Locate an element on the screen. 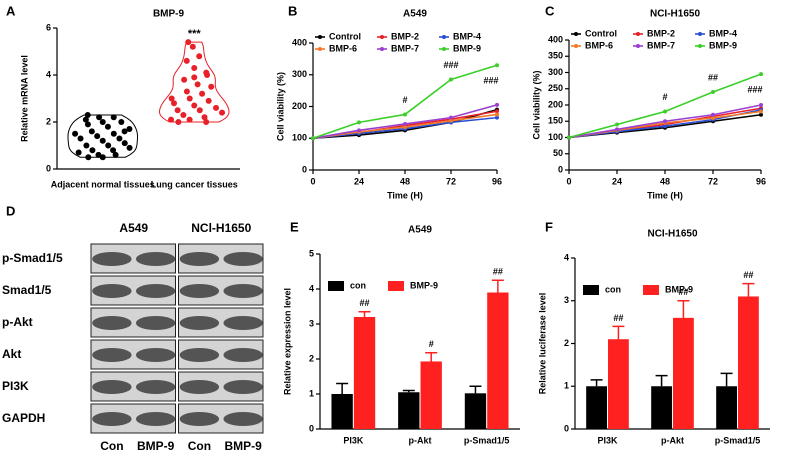 The height and width of the screenshot is (457, 787). y-axis-label: Relative expression level is located at coordinates (287, 341).